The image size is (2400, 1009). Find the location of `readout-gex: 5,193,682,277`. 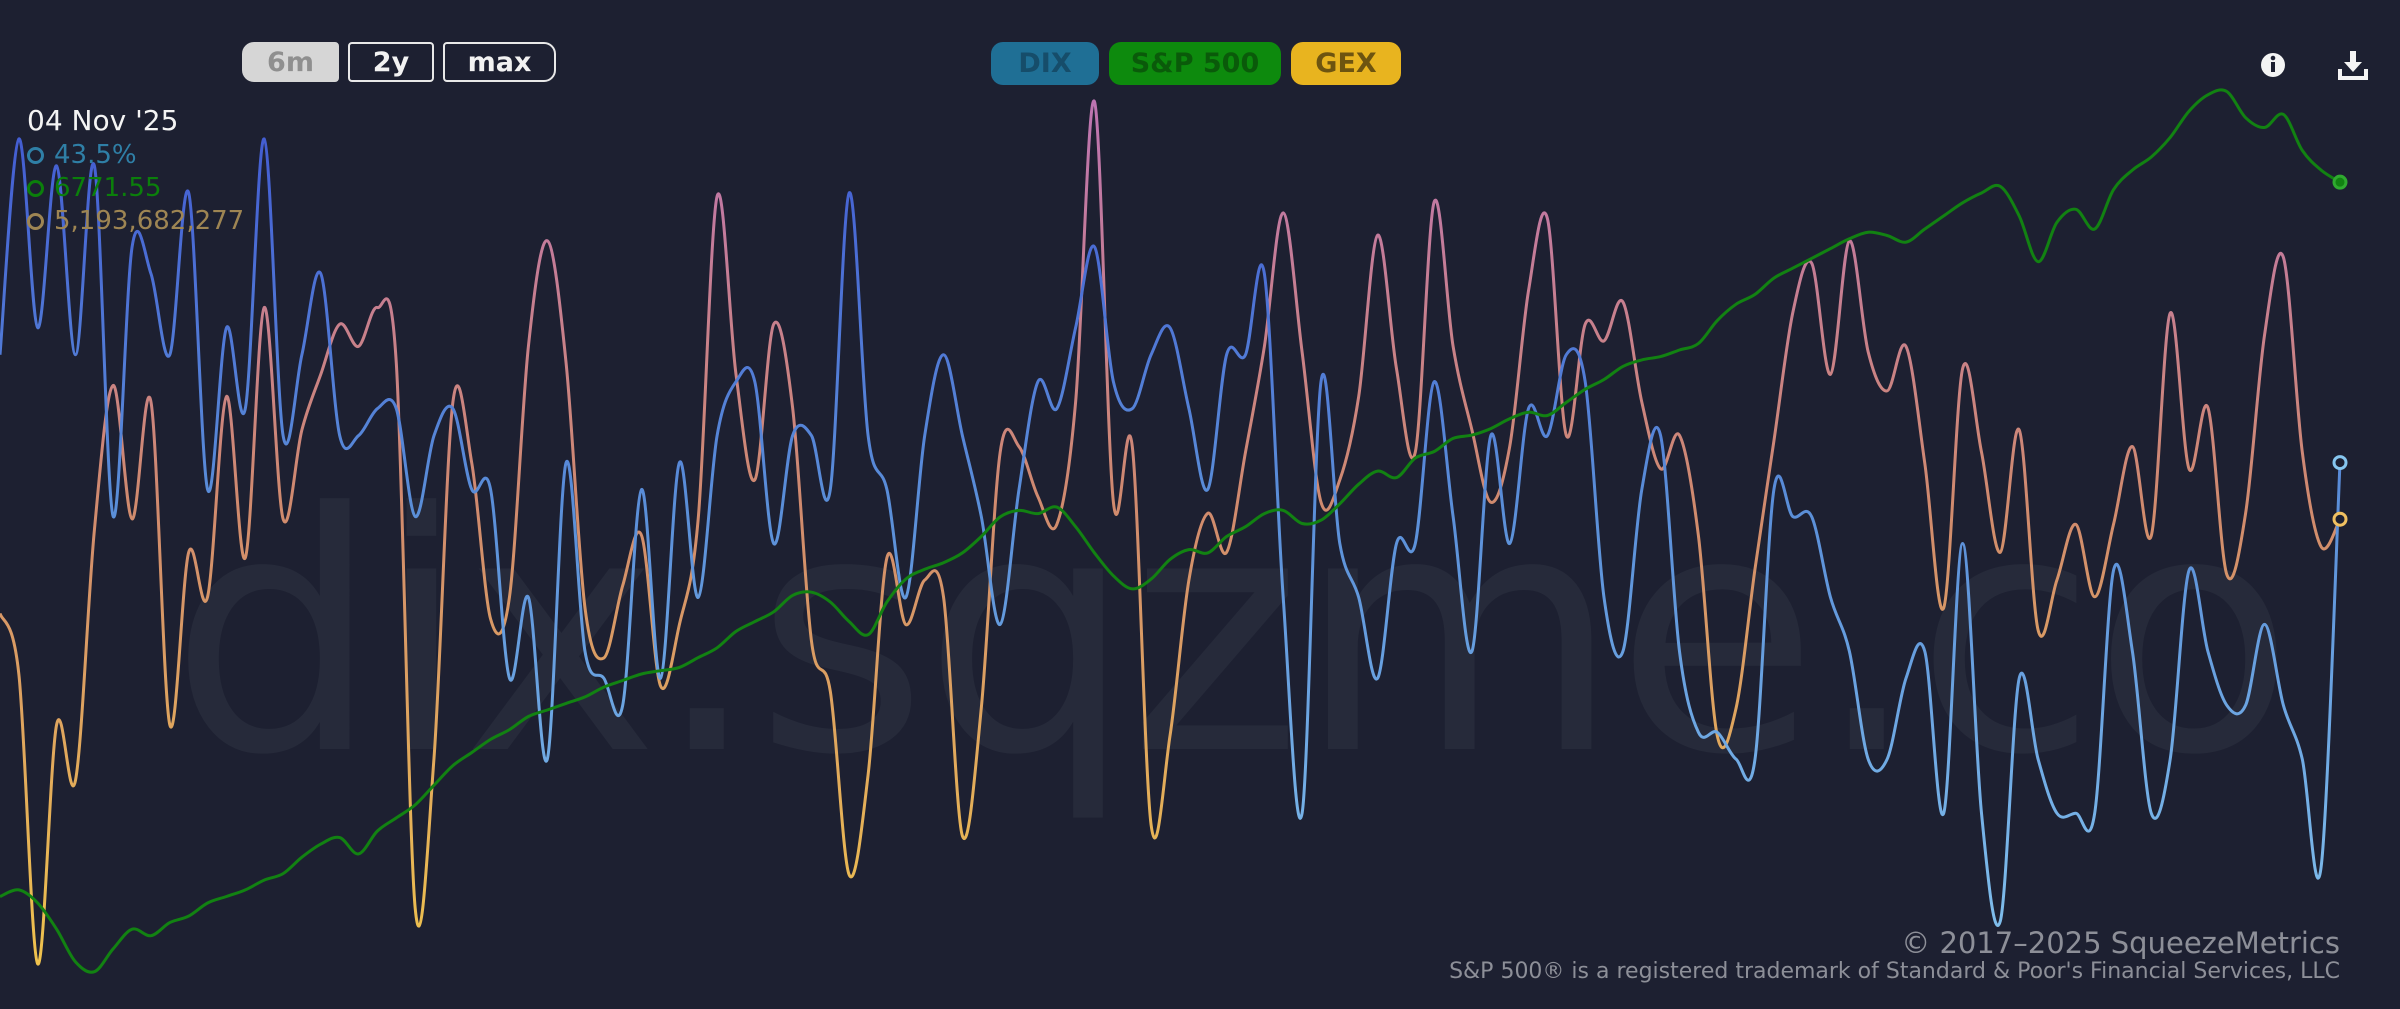

readout-gex: 5,193,682,277 is located at coordinates (135, 221).